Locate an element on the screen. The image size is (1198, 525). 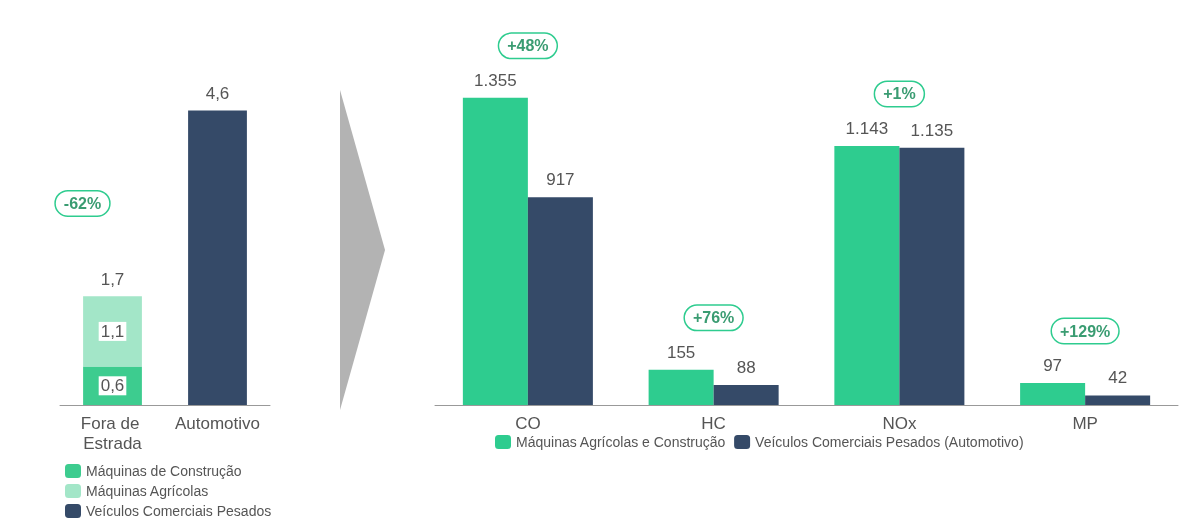
x-tick-label: CO is located at coordinates (528, 423).